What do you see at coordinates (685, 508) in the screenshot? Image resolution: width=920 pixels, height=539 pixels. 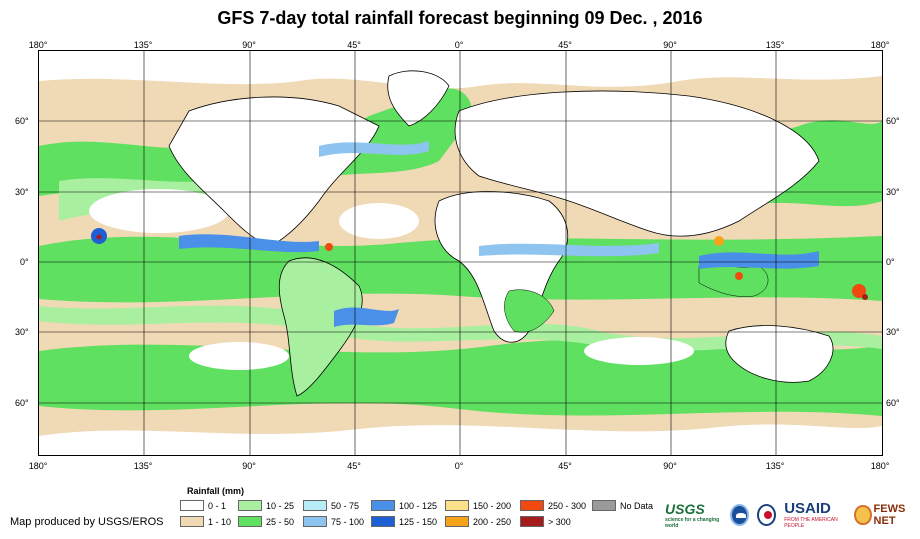 I see `usgs-logo-text: USGS` at bounding box center [685, 508].